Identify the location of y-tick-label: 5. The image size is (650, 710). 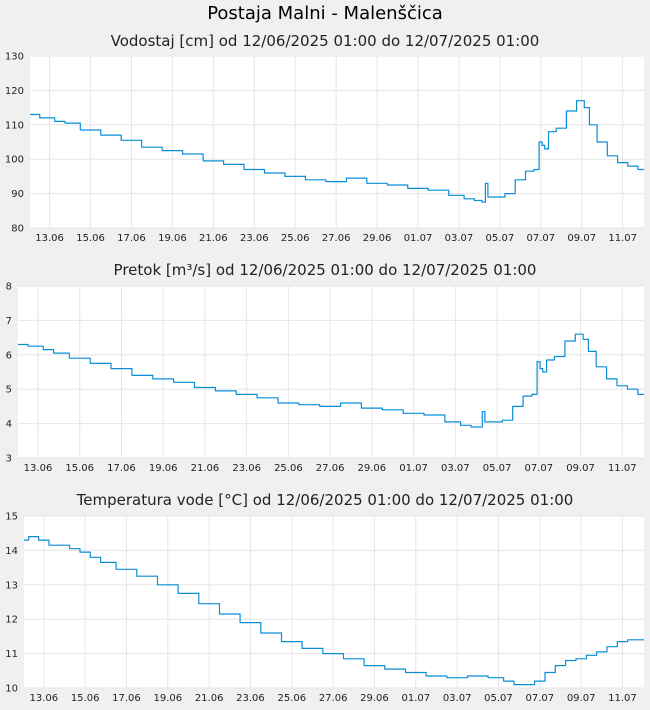
(9, 390).